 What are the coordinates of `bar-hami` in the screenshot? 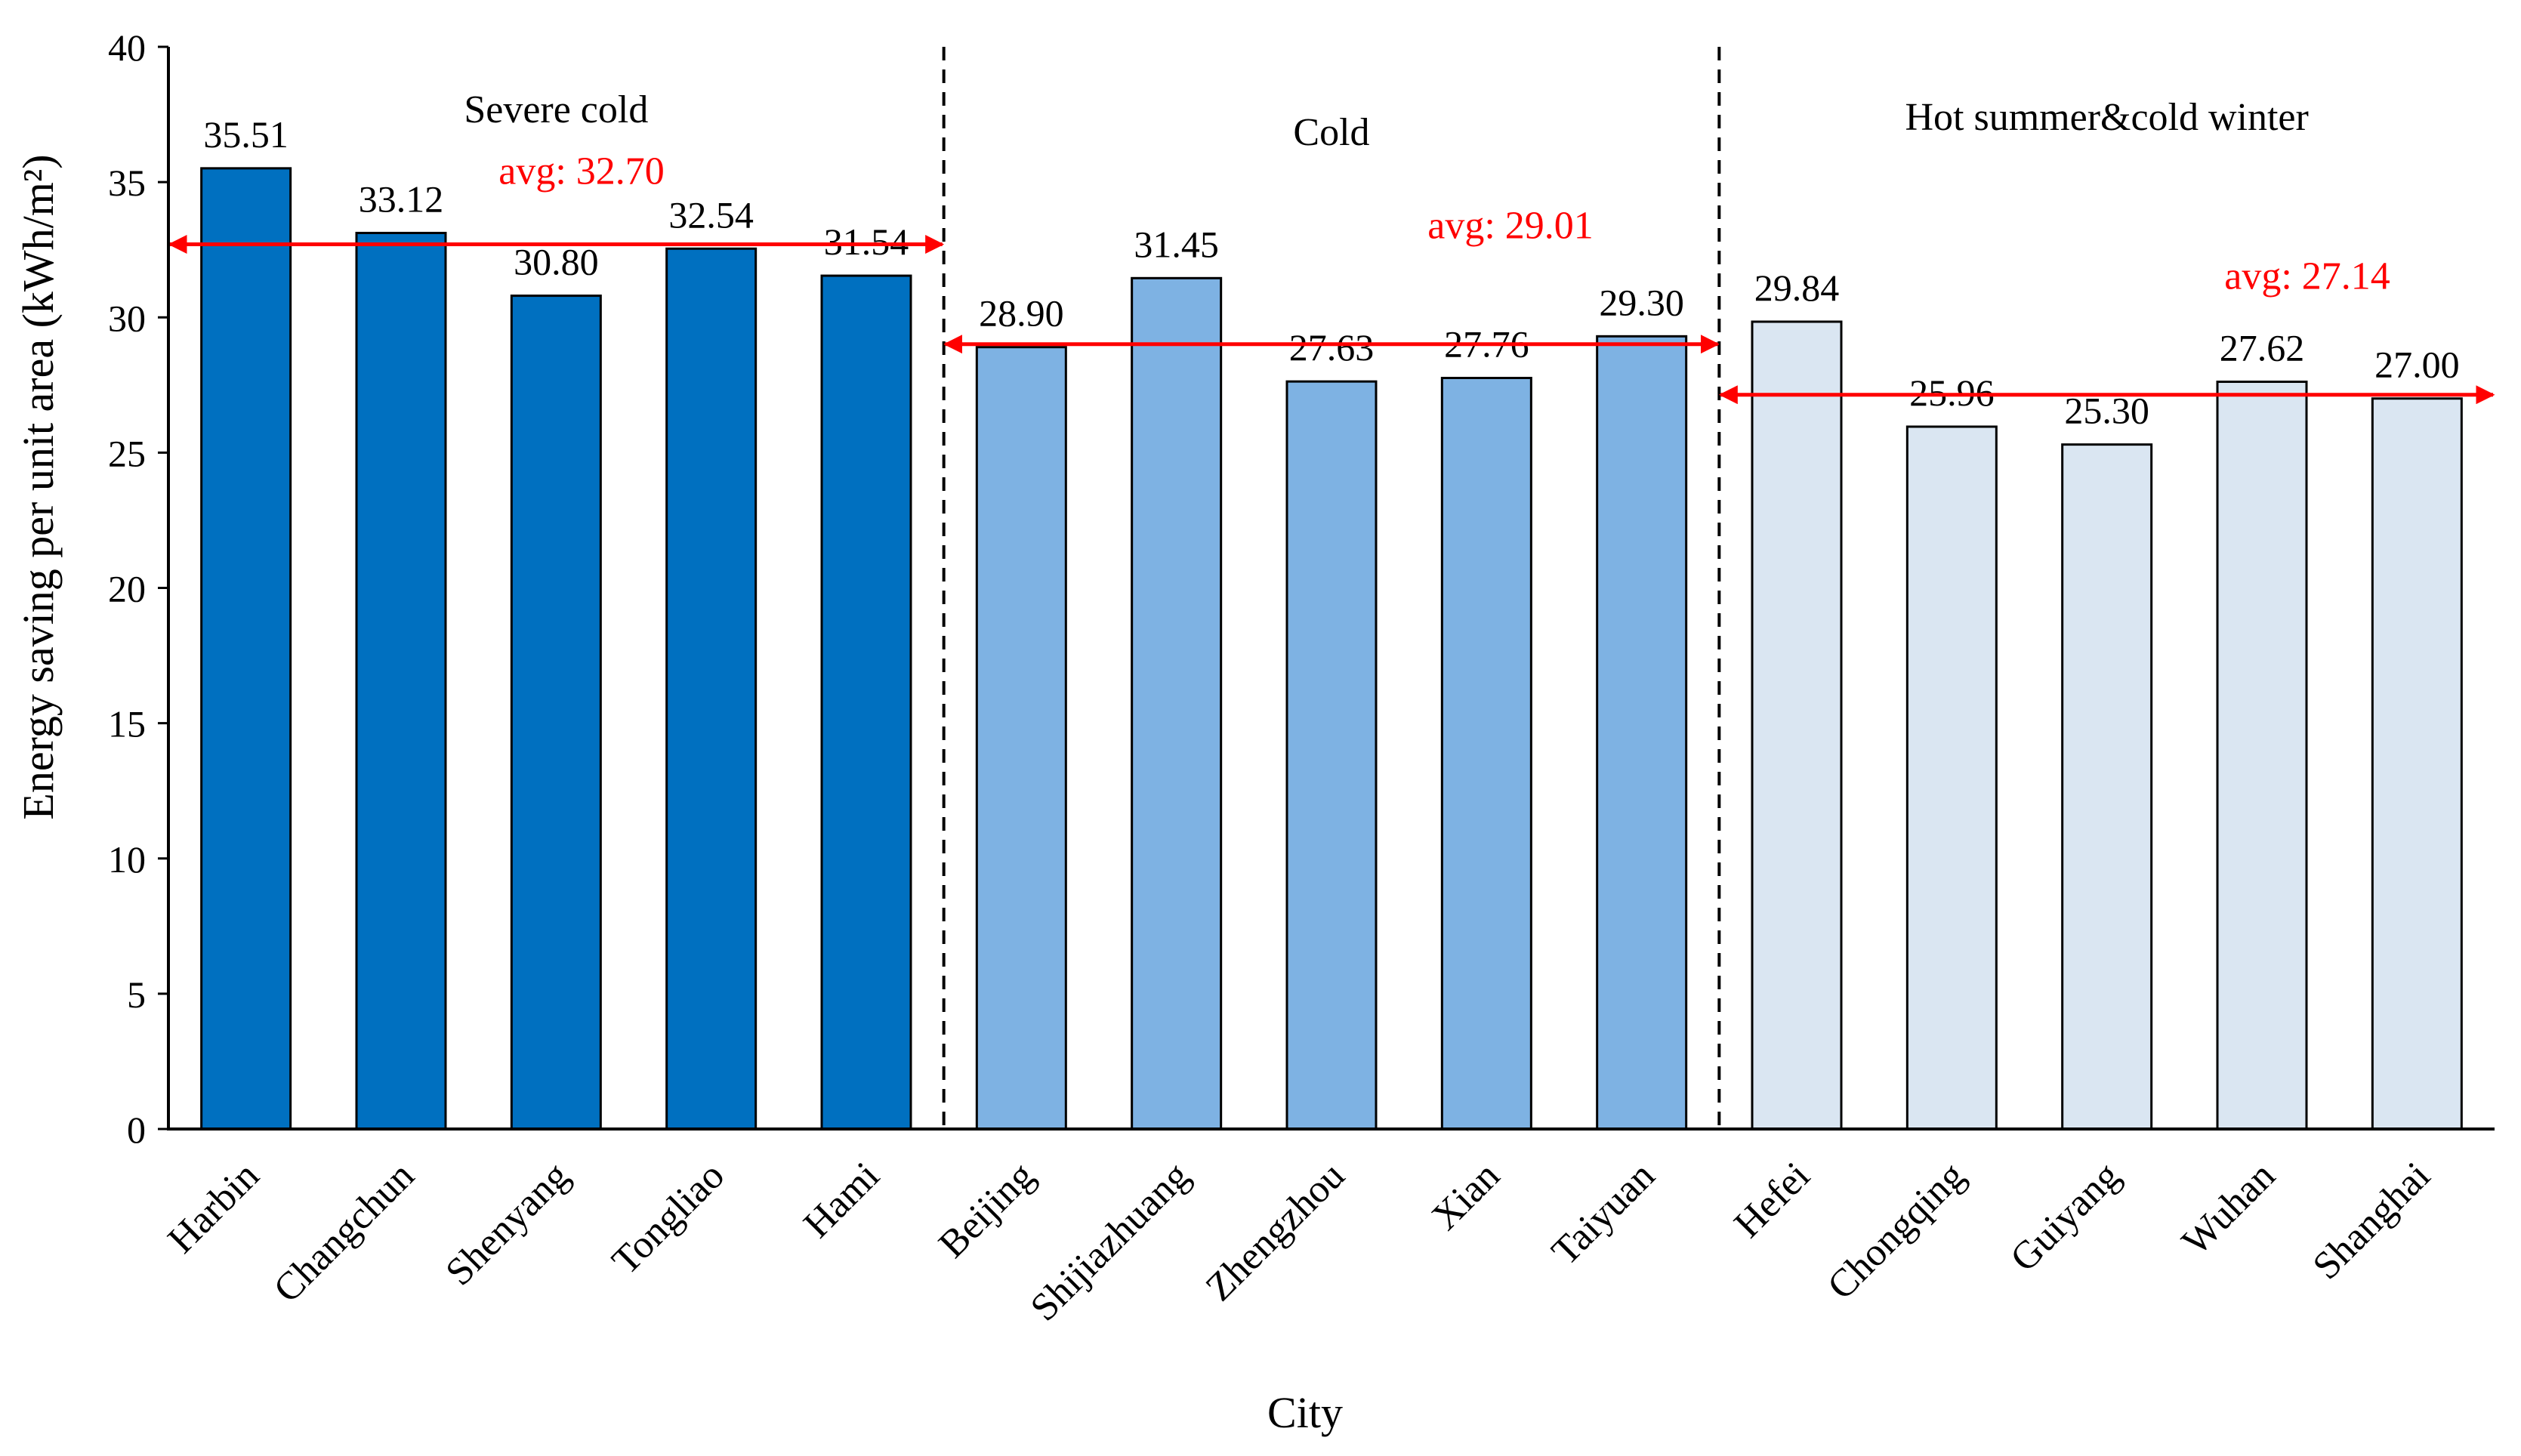 It's located at (866, 702).